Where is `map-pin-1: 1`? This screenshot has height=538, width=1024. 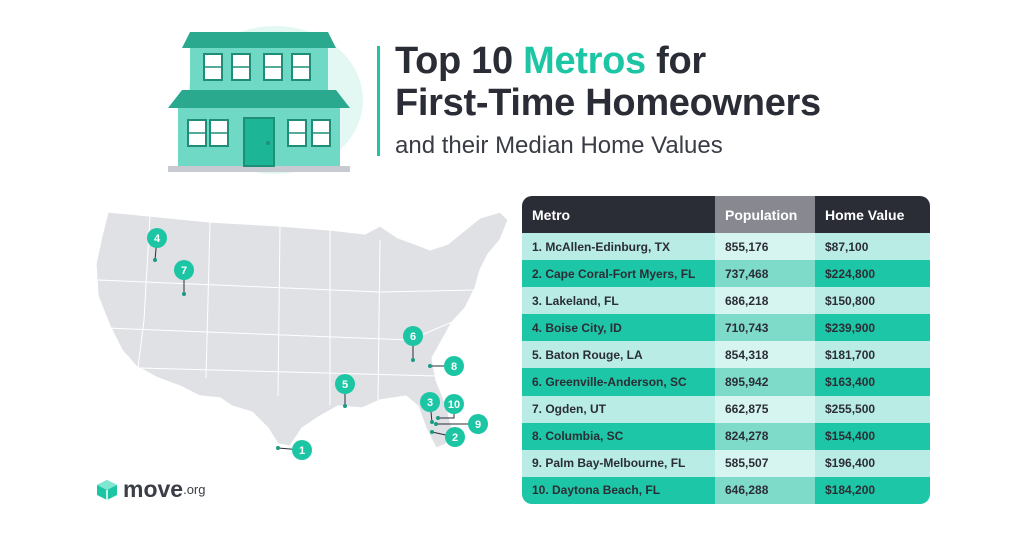 map-pin-1: 1 is located at coordinates (294, 450).